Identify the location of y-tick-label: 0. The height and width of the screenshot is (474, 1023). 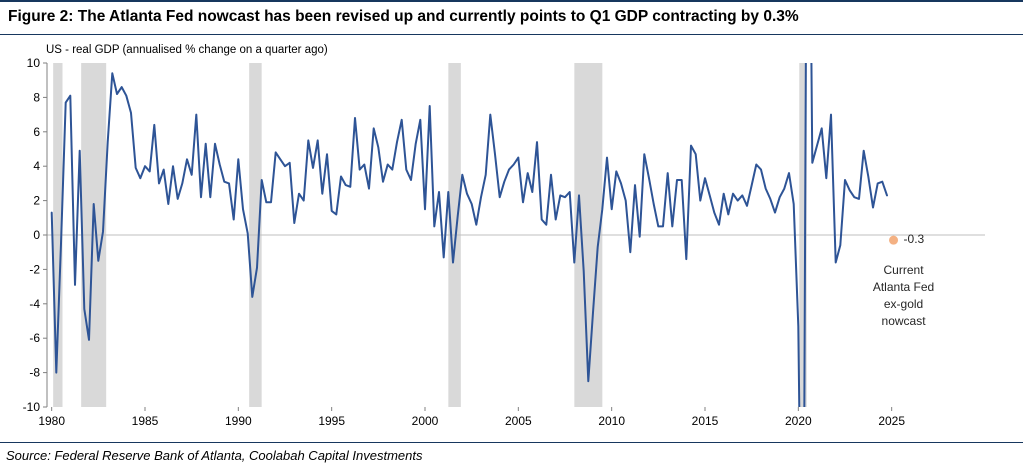
(36, 235).